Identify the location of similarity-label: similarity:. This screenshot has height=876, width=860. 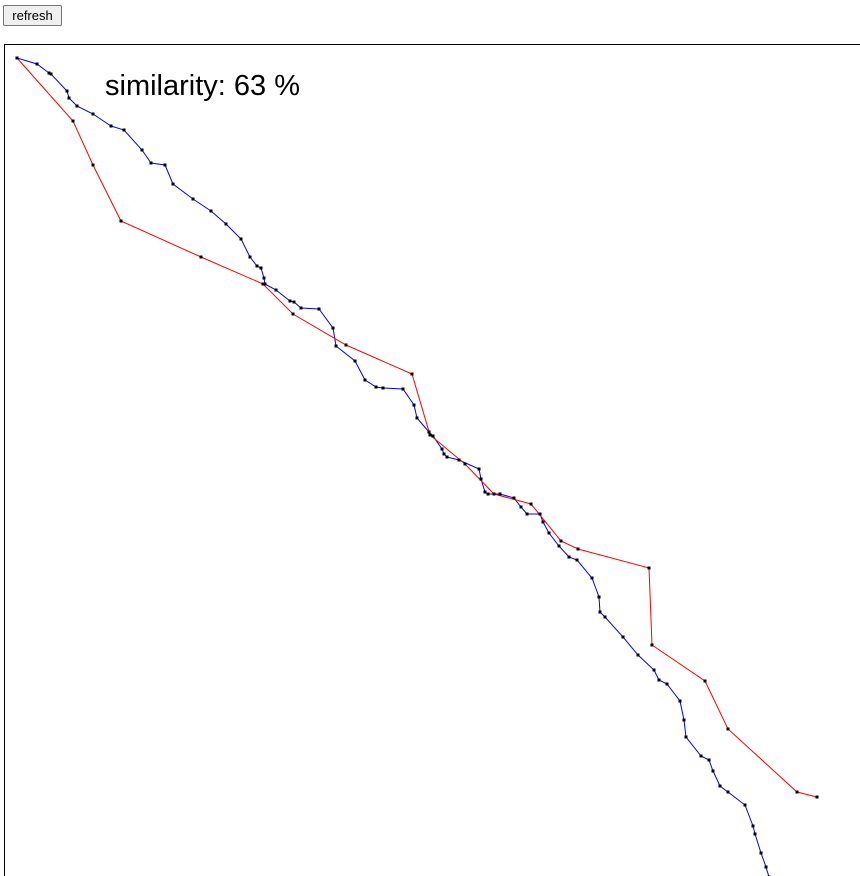
(165, 86).